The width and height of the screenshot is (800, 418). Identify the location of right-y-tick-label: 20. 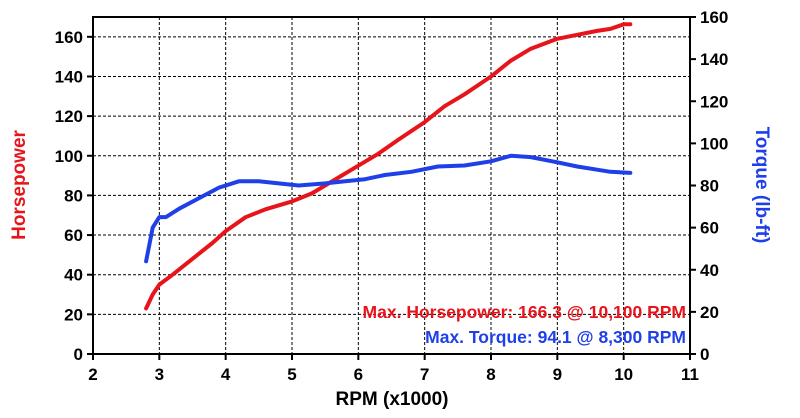
(709, 312).